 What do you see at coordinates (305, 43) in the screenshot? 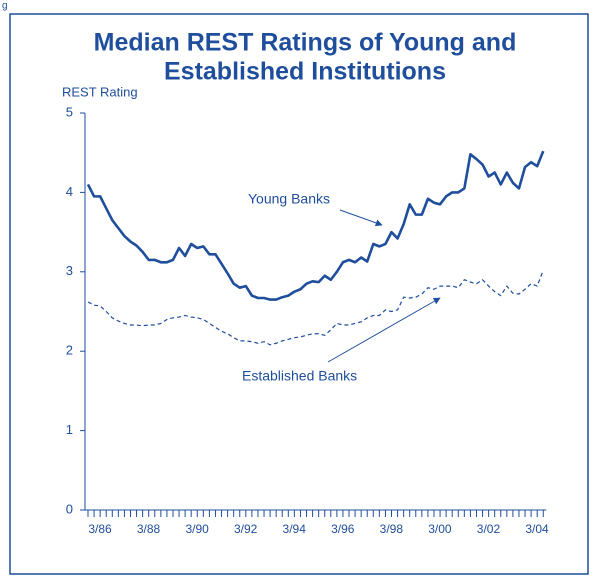
I see `chart-title: Median REST Ratings of Young and` at bounding box center [305, 43].